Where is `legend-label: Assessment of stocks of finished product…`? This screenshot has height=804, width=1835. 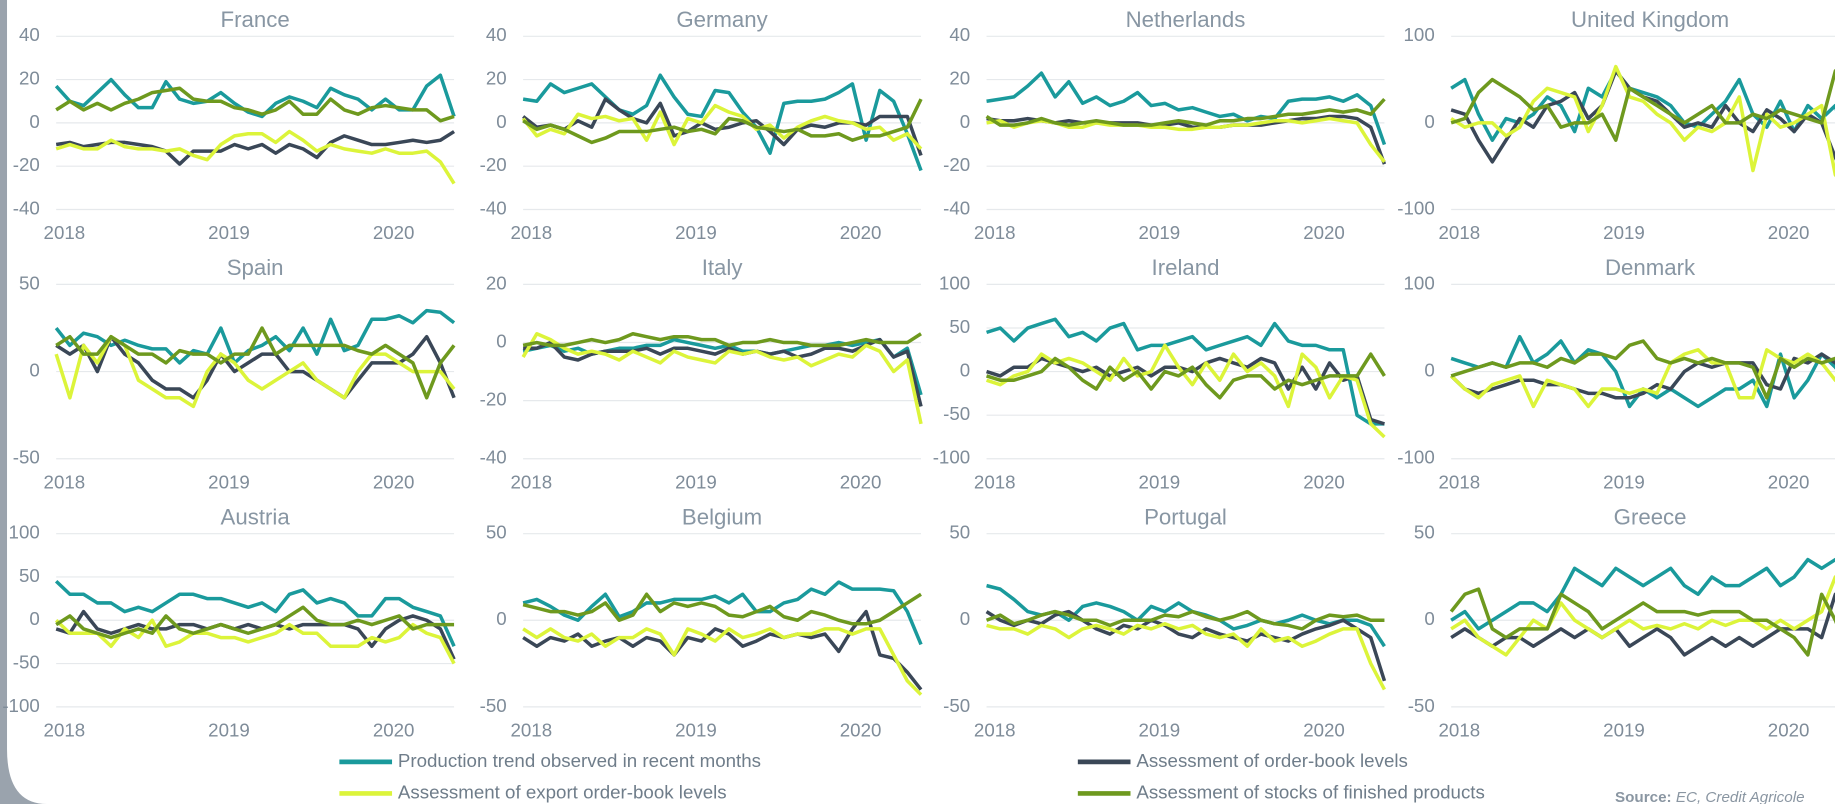
legend-label: Assessment of stocks of finished product… is located at coordinates (1310, 791).